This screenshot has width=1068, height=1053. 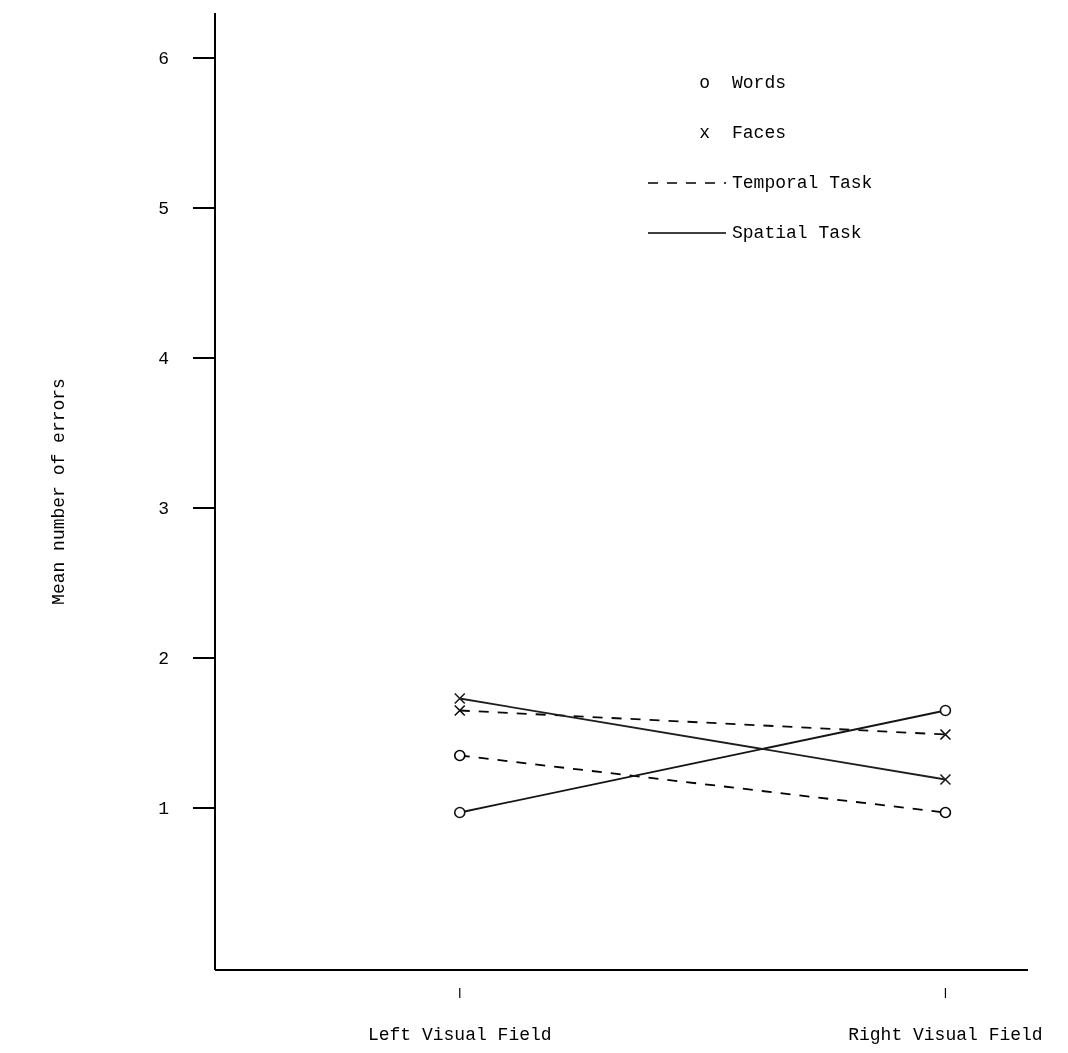 What do you see at coordinates (163, 809) in the screenshot?
I see `y-tick-label: 1` at bounding box center [163, 809].